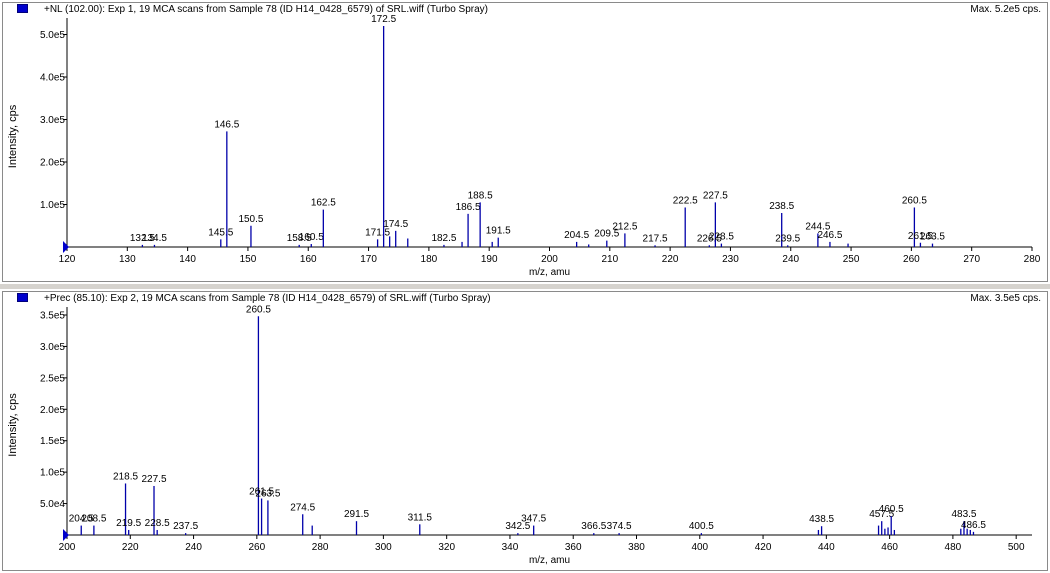 Image resolution: width=1050 pixels, height=573 pixels. I want to click on x-tick-label: 460, so click(889, 547).